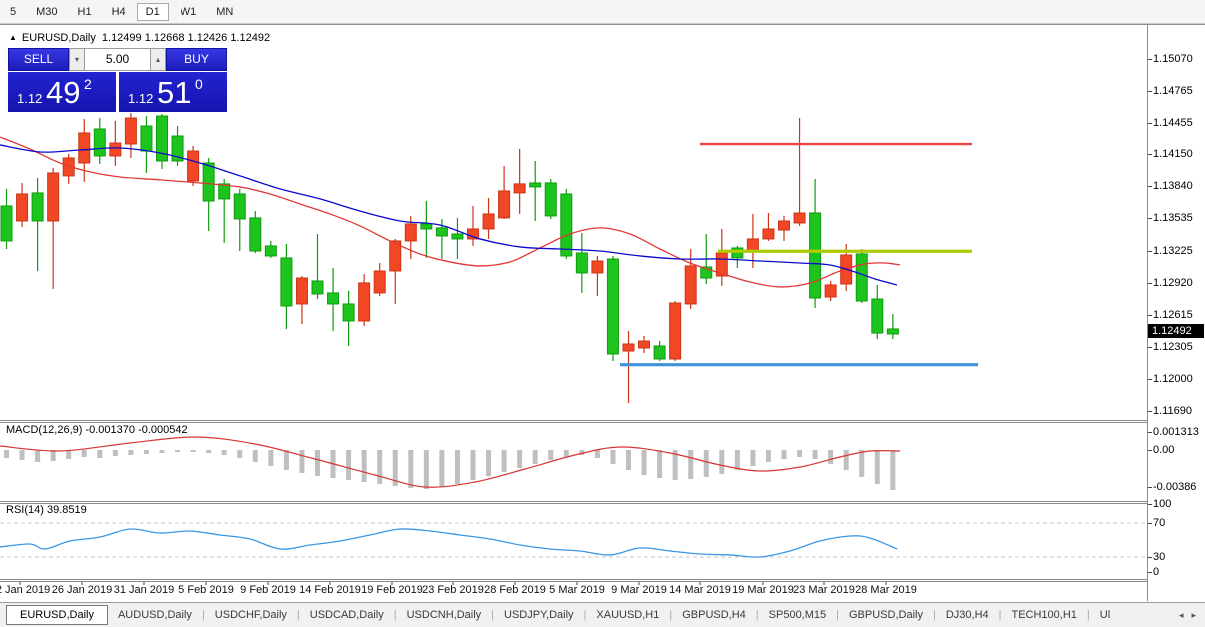 The width and height of the screenshot is (1205, 627). Describe the element at coordinates (152, 11) in the screenshot. I see `timeframe-button-D1: D1` at that location.